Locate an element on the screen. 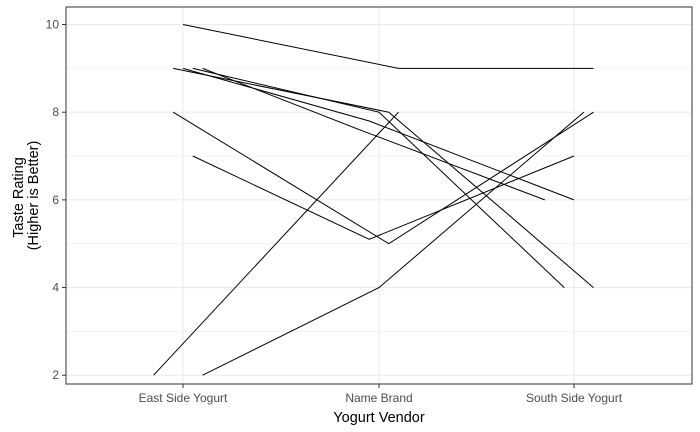  x-tick-label: Name Brand is located at coordinates (378, 398).